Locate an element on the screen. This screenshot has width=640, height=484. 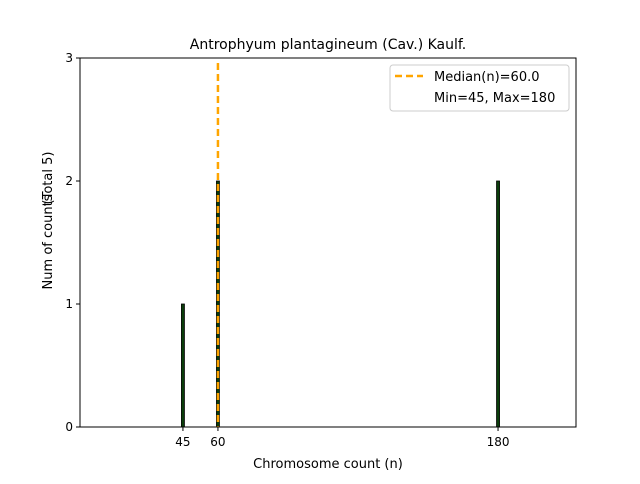
y-tick-label-3: 3 is located at coordinates (69, 58).